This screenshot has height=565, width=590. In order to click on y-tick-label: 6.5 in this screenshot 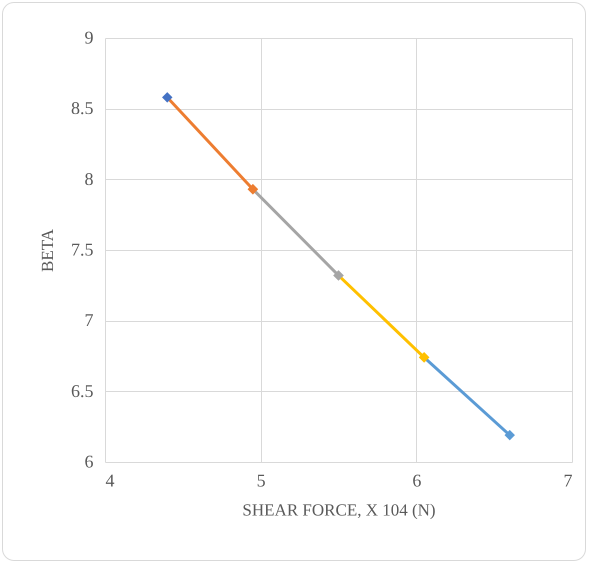, I will do `click(82, 390)`.